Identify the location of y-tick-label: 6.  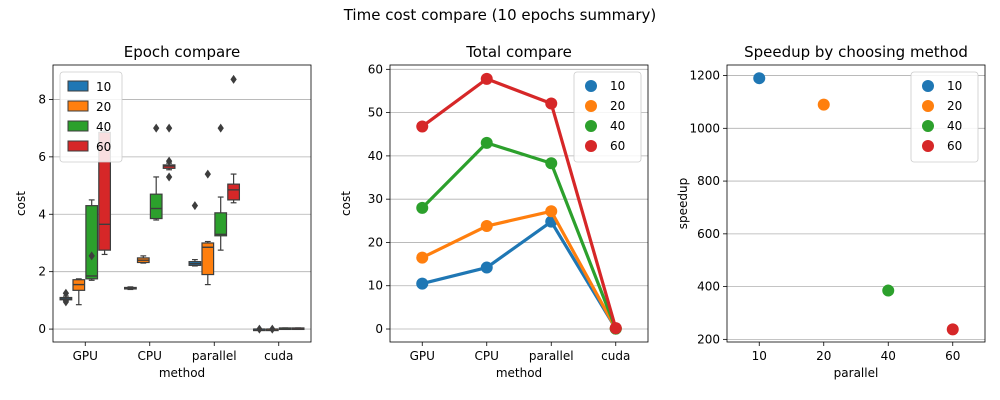
(42, 157).